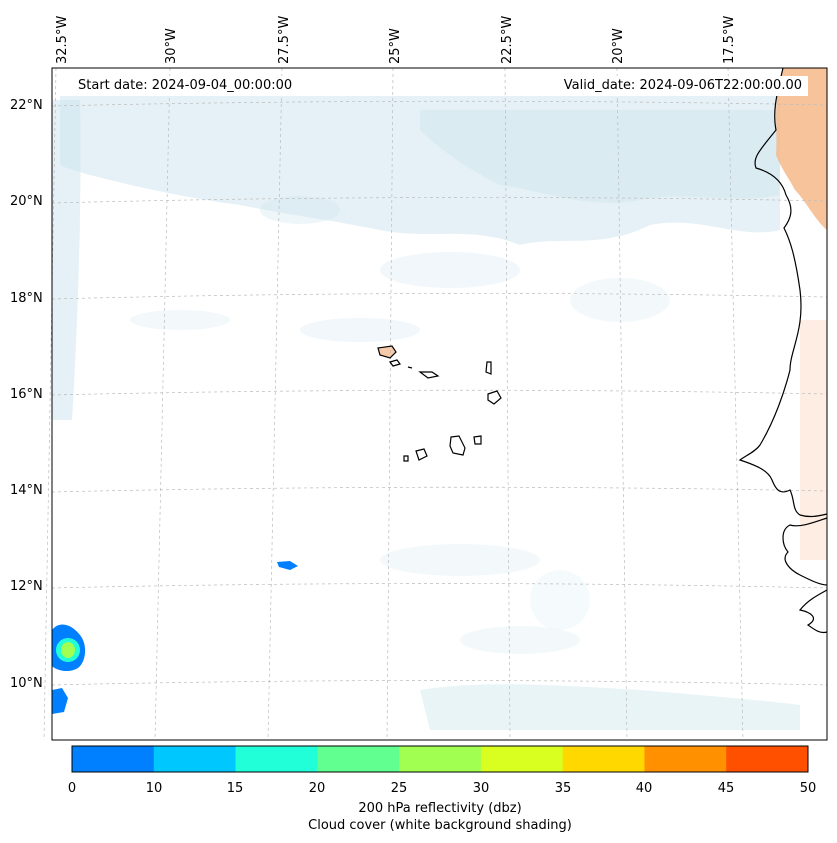 The image size is (837, 843). Describe the element at coordinates (783, 292) in the screenshot. I see `africa-coastline` at that location.